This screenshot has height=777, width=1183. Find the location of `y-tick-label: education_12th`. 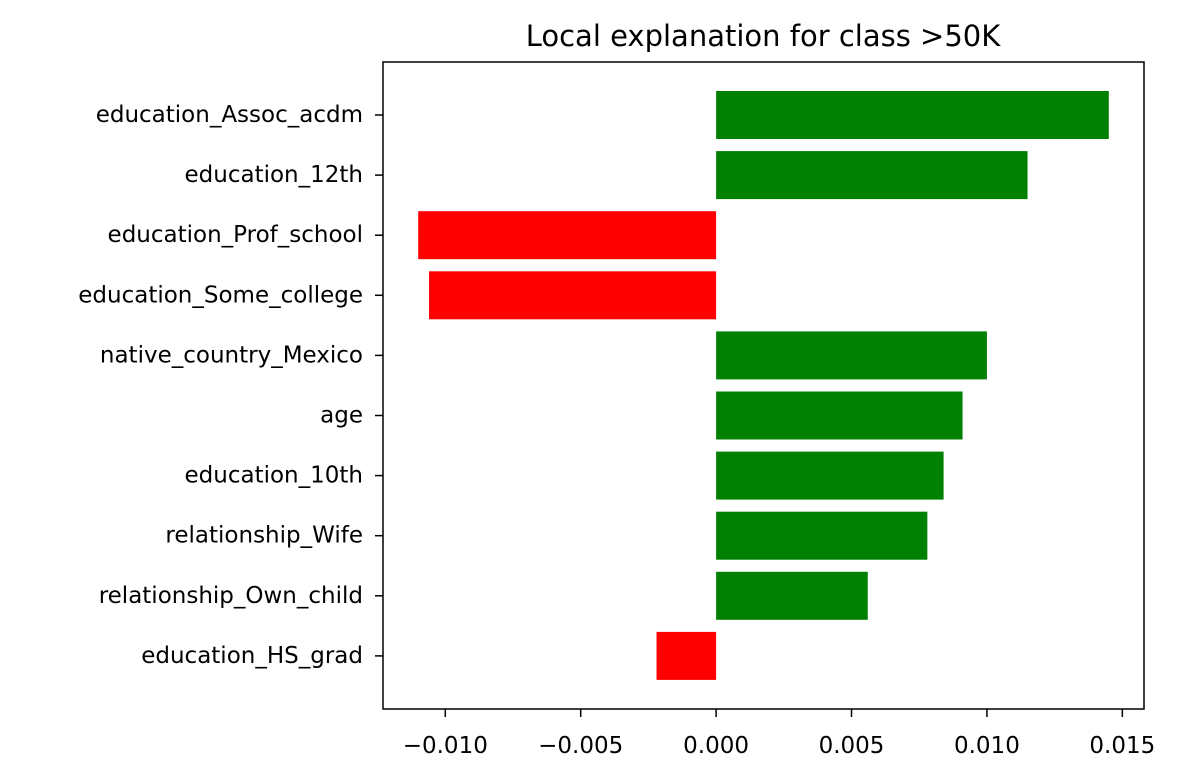

y-tick-label: education_12th is located at coordinates (274, 175).